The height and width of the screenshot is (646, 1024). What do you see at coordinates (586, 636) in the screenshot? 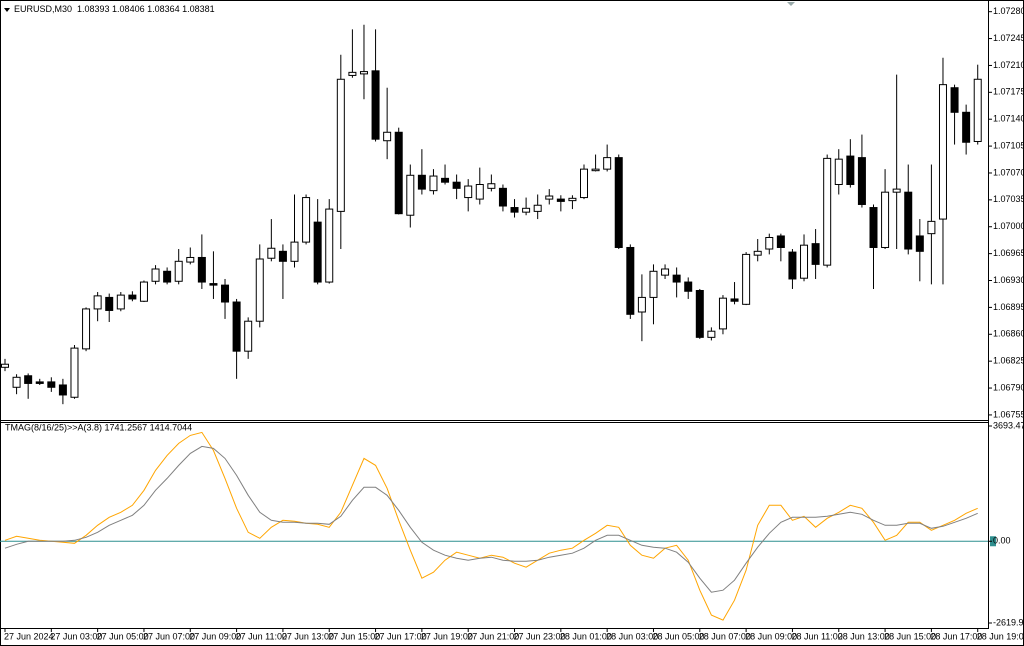
I see `x-tick-label: 28 Jun 01:00` at bounding box center [586, 636].